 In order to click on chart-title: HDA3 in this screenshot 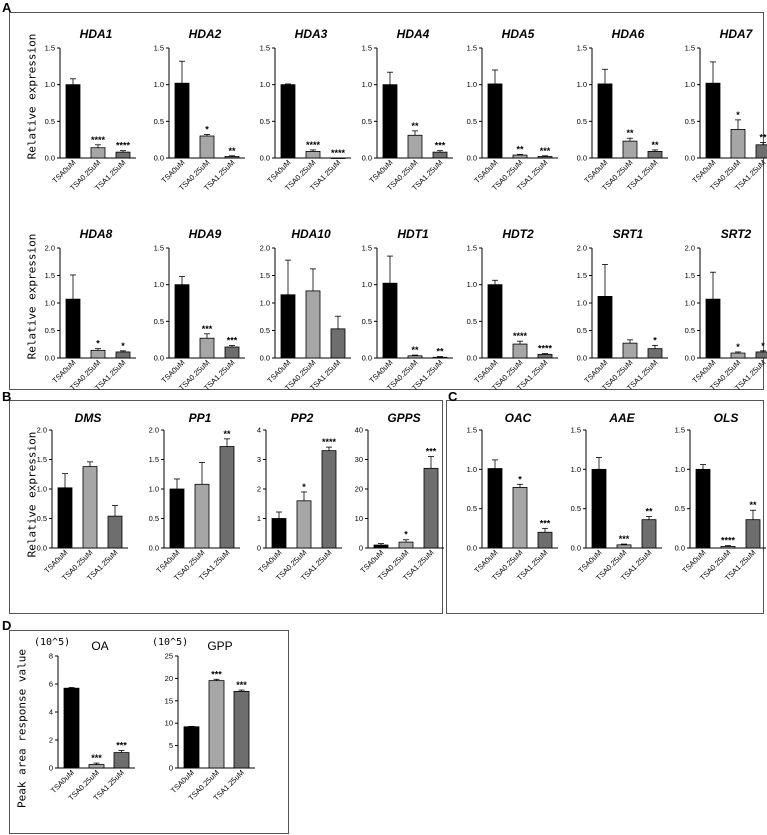, I will do `click(311, 34)`.